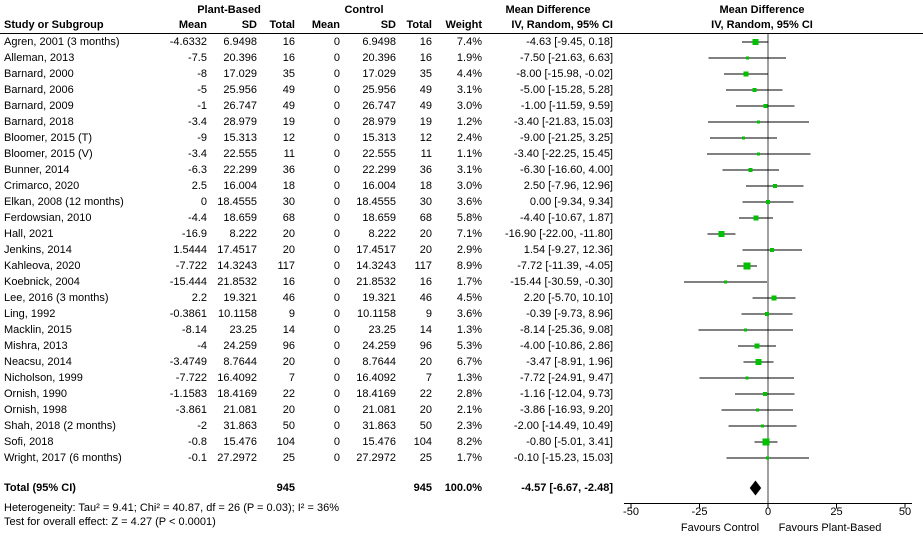  Describe the element at coordinates (461, 33) in the screenshot. I see `header-divider` at that location.